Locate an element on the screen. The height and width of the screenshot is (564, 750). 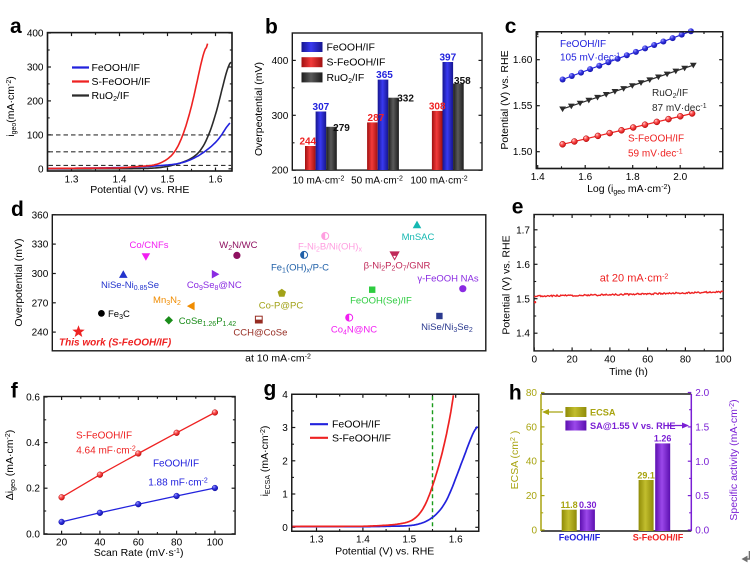
svg-text: Mn3N2 is located at coordinates (167, 301).